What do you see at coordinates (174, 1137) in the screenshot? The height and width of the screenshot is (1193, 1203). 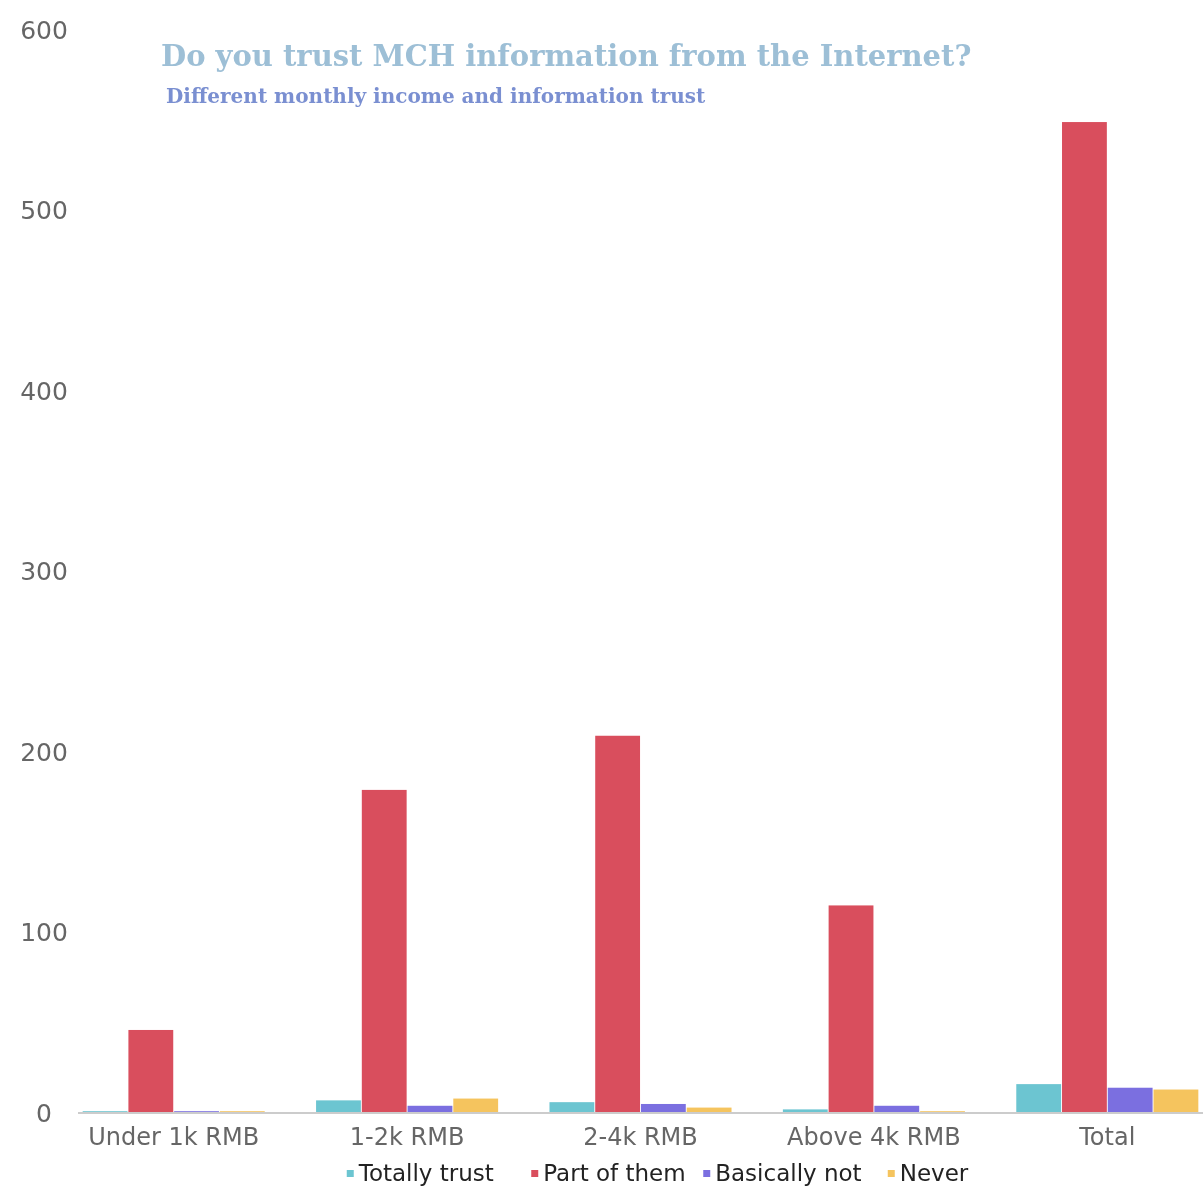 I see `x-tick-label: Under 1k RMB` at bounding box center [174, 1137].